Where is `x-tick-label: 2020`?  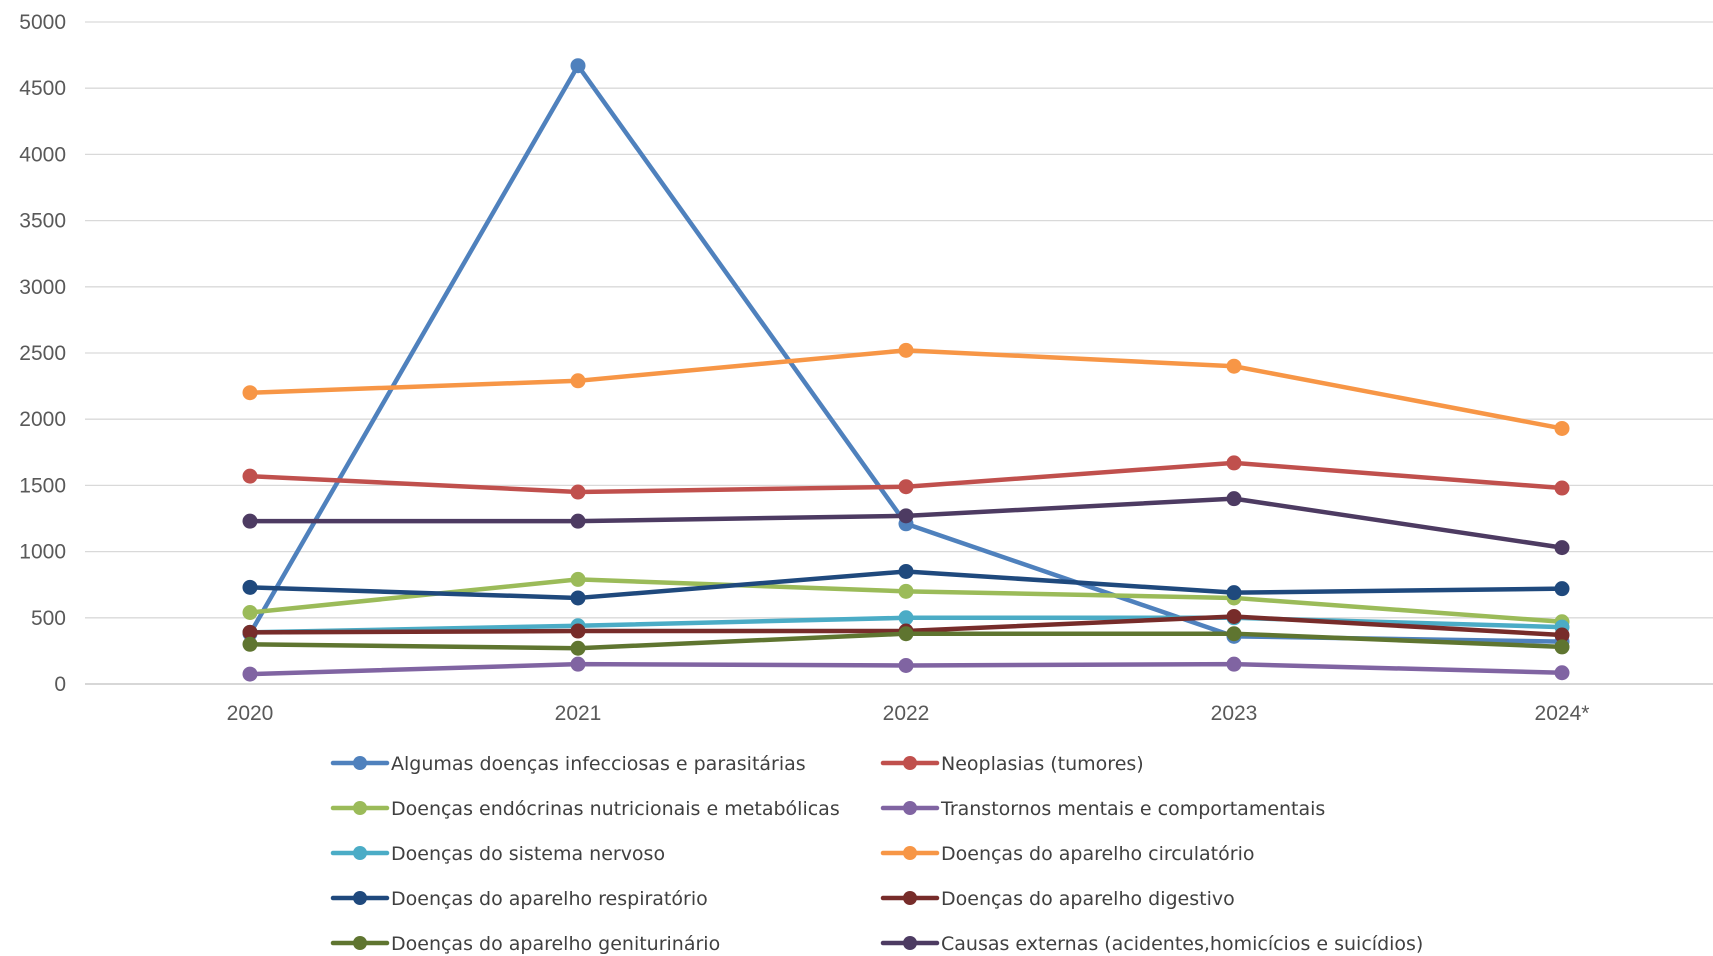 x-tick-label: 2020 is located at coordinates (250, 713).